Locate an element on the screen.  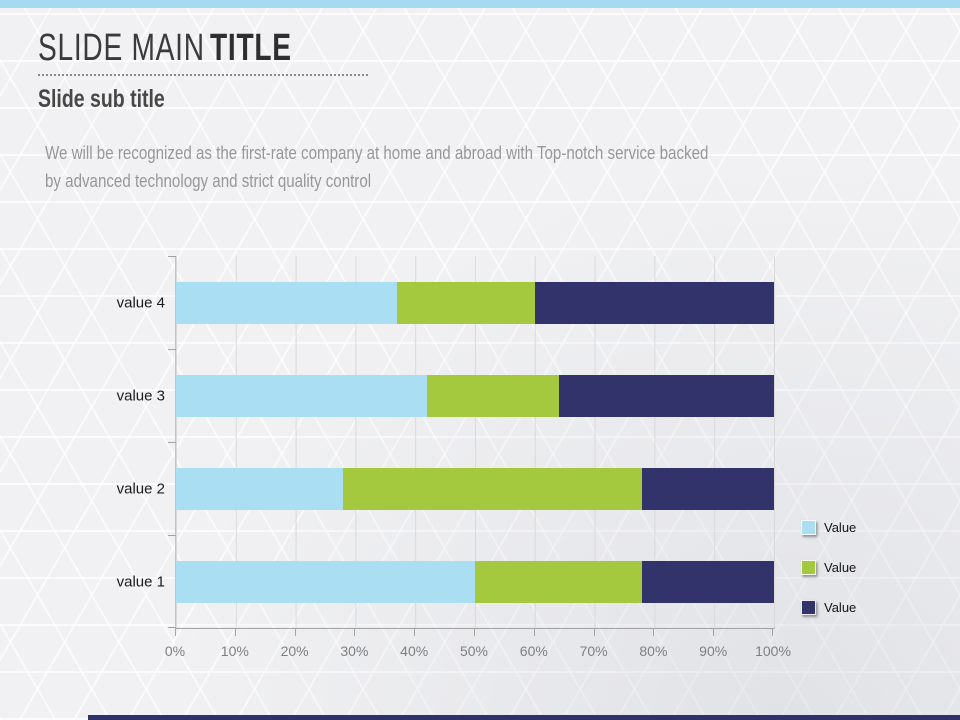
x-axis-label: 0% is located at coordinates (175, 651).